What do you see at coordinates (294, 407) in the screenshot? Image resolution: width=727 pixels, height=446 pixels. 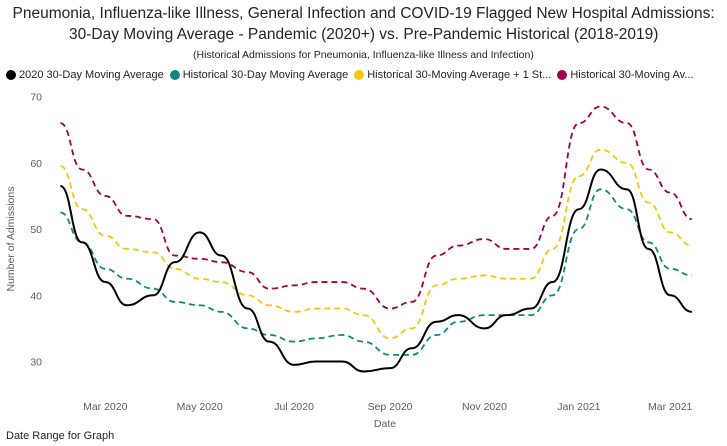 I see `x-tick-label: Jul 2020` at bounding box center [294, 407].